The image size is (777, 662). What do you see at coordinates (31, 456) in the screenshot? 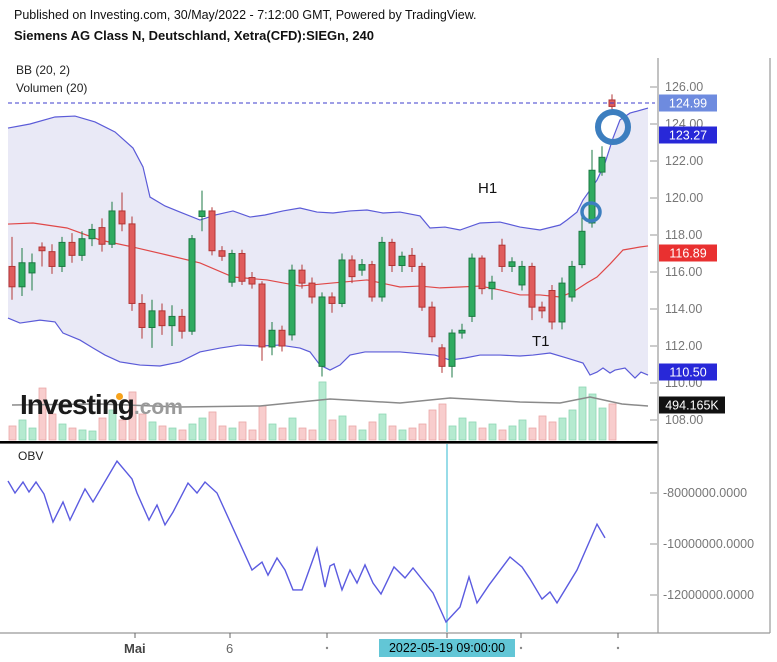
I see `obv-indicator-label: OBV` at bounding box center [31, 456].